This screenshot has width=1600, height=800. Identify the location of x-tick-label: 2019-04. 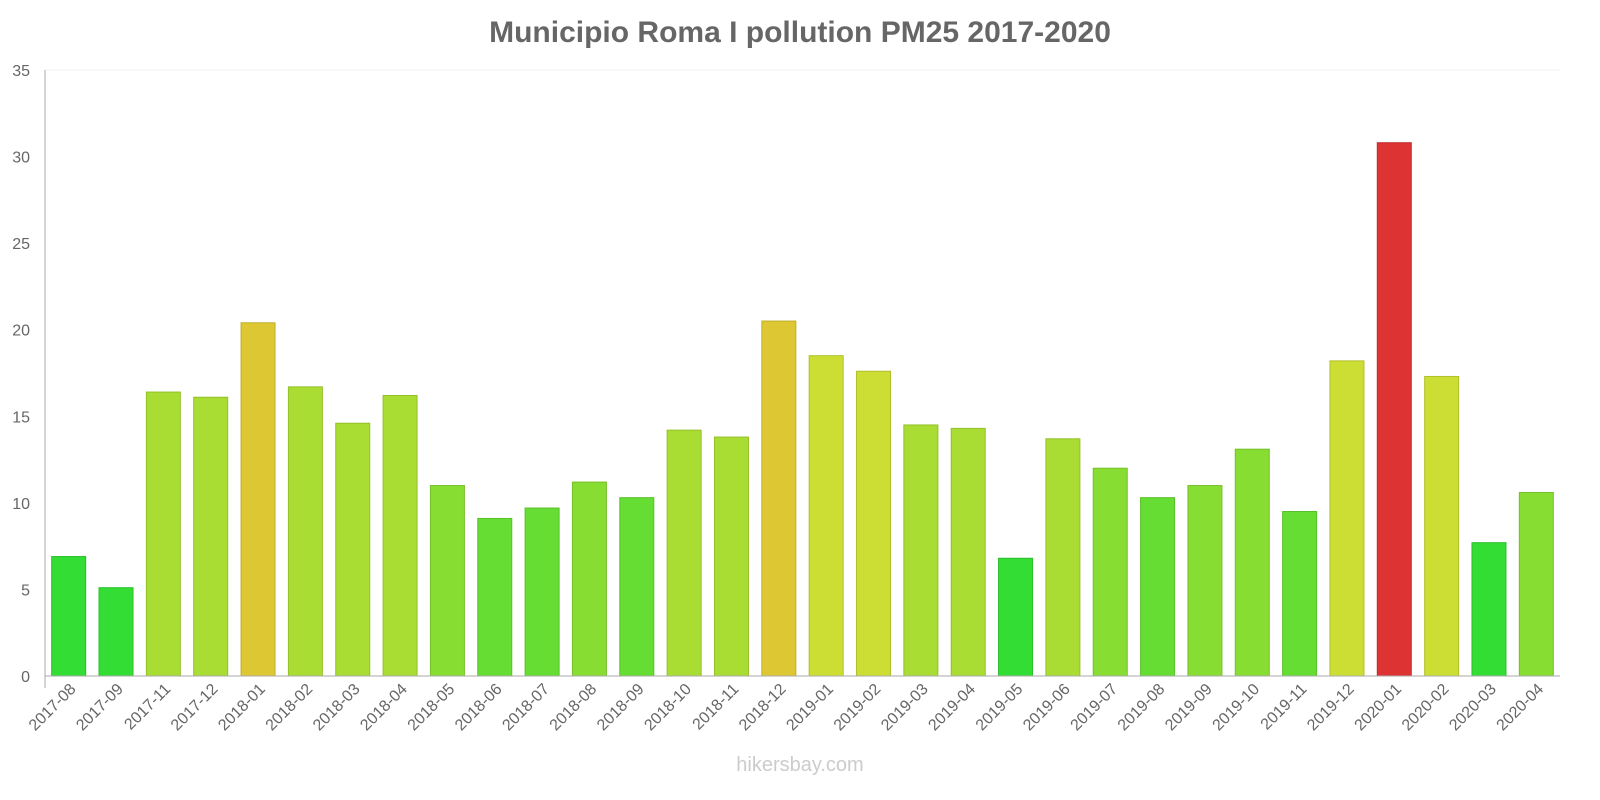
(952, 708).